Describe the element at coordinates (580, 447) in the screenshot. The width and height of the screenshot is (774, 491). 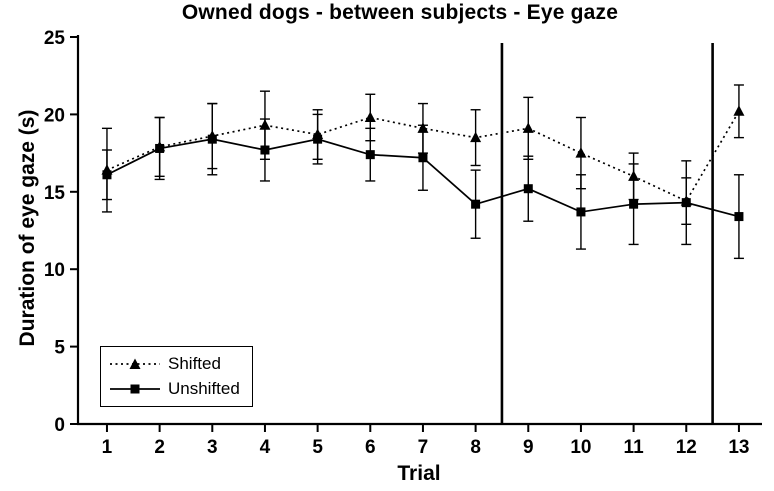
I see `x-tick-label: 10` at that location.